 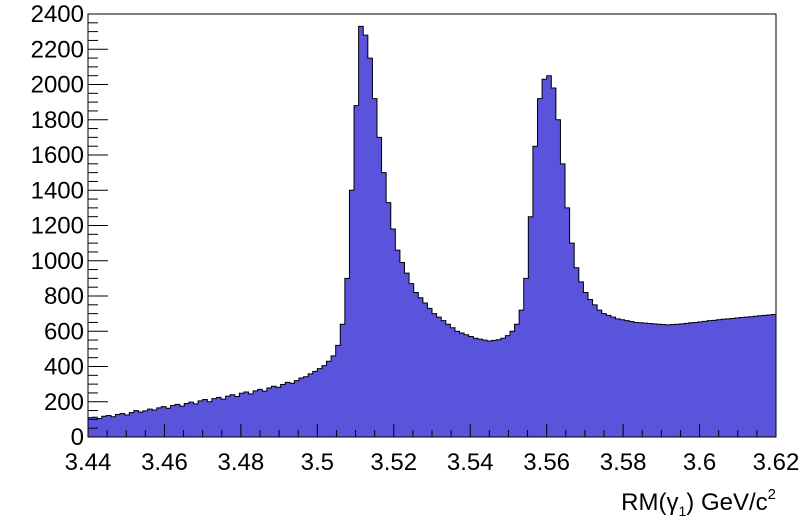 I want to click on x-tick-label: 3.52, so click(x=393, y=462).